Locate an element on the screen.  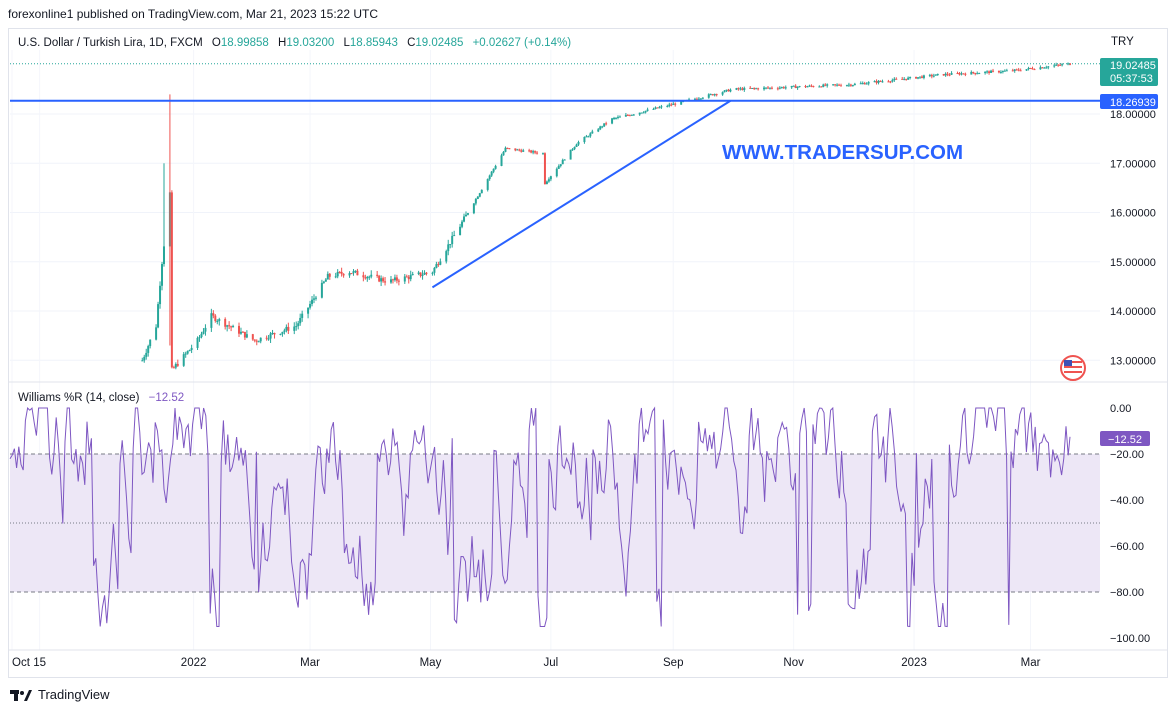
last-price-badge is located at coordinates (1129, 72).